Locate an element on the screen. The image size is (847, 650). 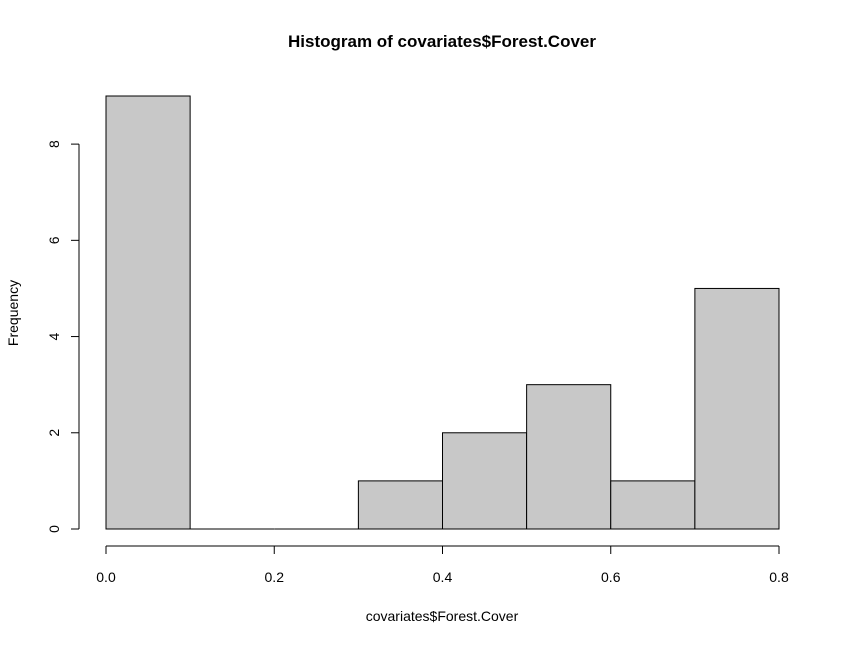
y-tick-label-1: 2 is located at coordinates (54, 433).